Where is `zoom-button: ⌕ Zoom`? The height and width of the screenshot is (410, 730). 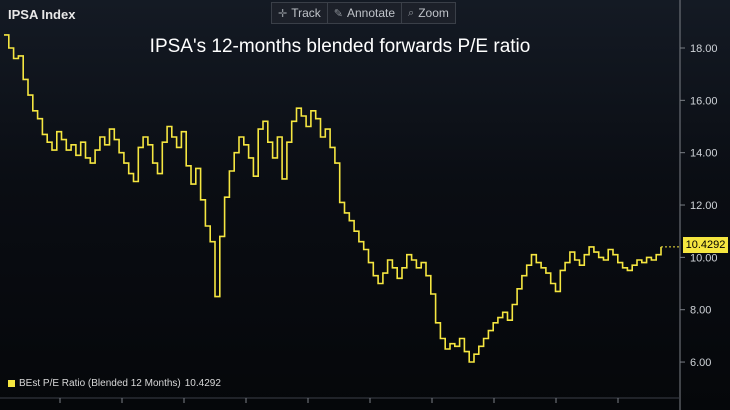 zoom-button: ⌕ Zoom is located at coordinates (428, 13).